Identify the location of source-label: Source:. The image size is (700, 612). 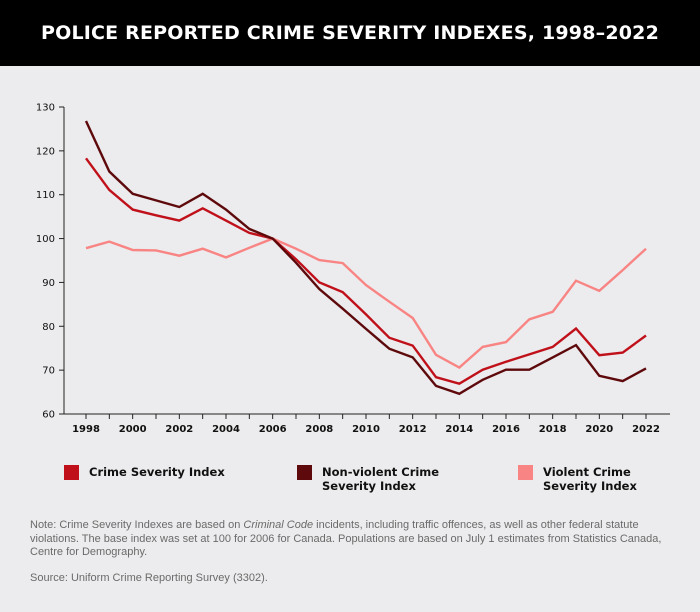
(49, 578).